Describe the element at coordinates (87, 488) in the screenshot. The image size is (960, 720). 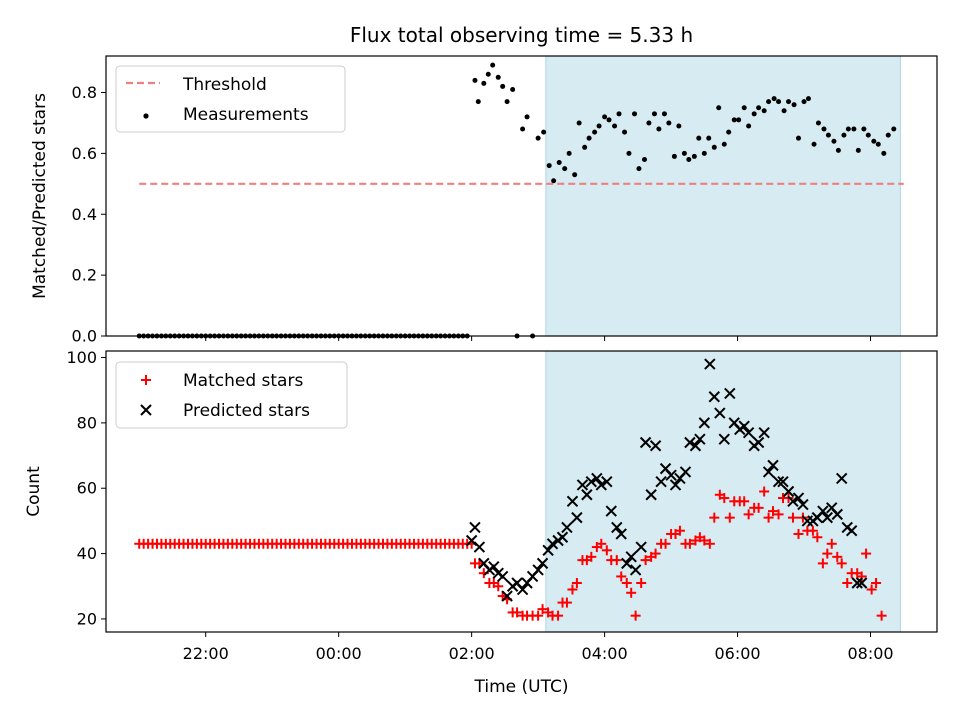
I see `y-tick-label: 60` at that location.